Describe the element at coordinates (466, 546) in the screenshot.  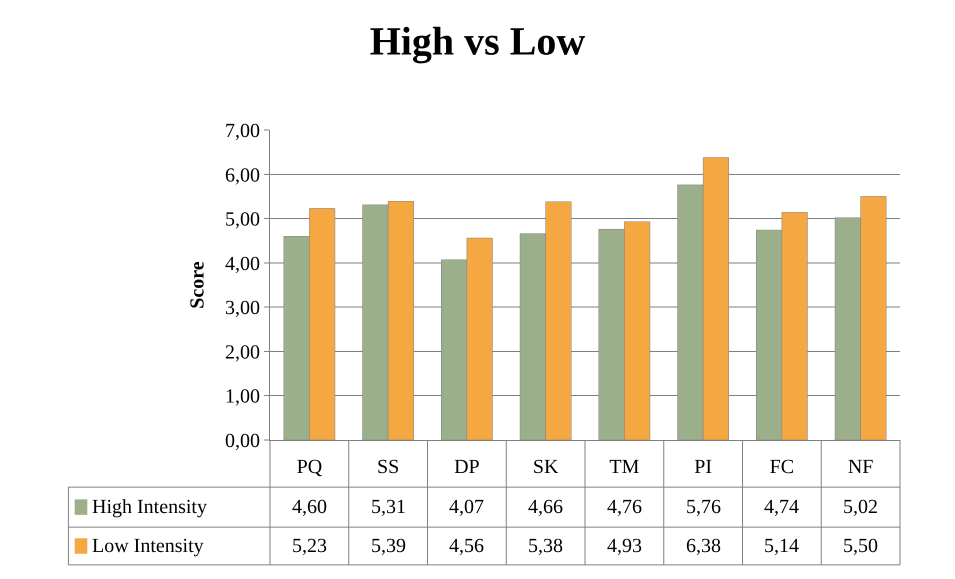
I see `data-label: 4,56` at that location.